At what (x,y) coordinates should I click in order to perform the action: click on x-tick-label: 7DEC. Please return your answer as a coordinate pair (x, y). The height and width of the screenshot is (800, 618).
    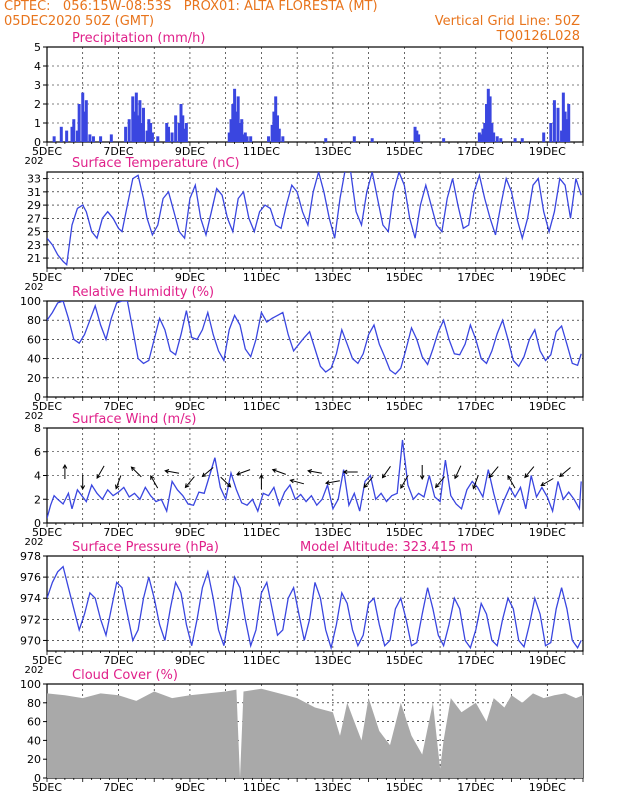
    Looking at the image, I should click on (118, 532).